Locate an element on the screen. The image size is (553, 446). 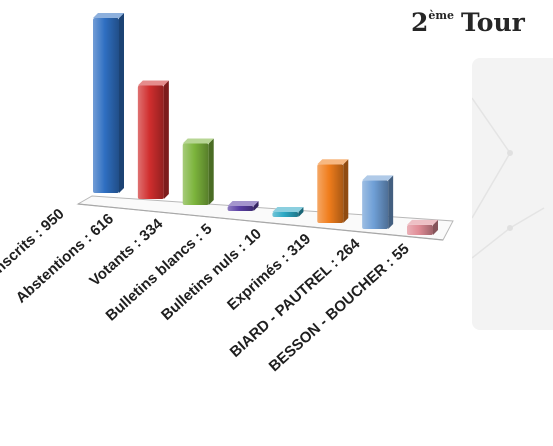
decorative-panel is located at coordinates (512, 194).